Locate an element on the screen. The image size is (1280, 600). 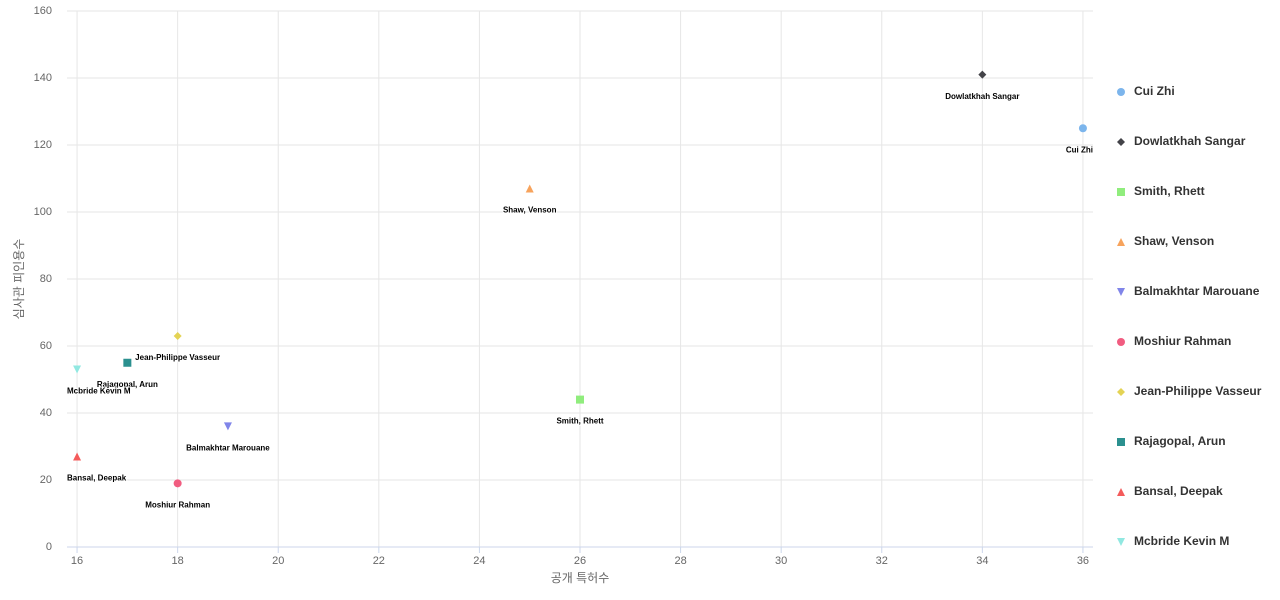
data-label: Rajagopal, Arun is located at coordinates (127, 384).